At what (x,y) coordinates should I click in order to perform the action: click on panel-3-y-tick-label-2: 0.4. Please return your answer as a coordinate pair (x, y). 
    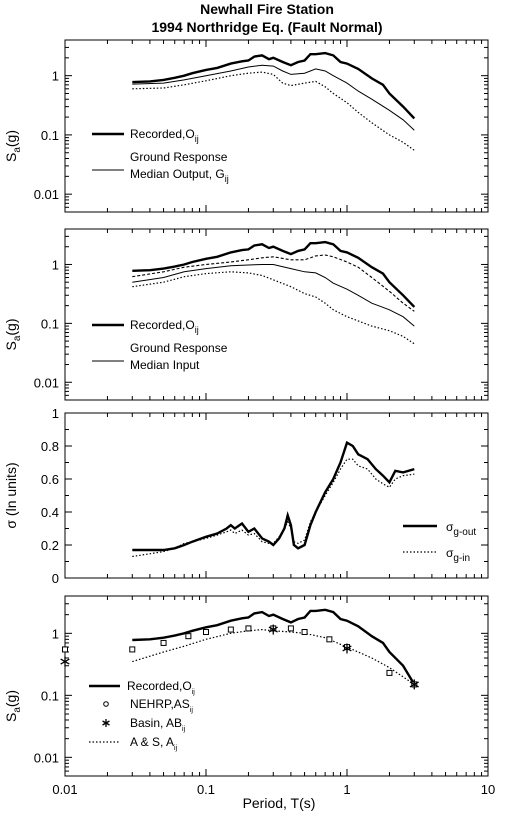
    Looking at the image, I should click on (50, 512).